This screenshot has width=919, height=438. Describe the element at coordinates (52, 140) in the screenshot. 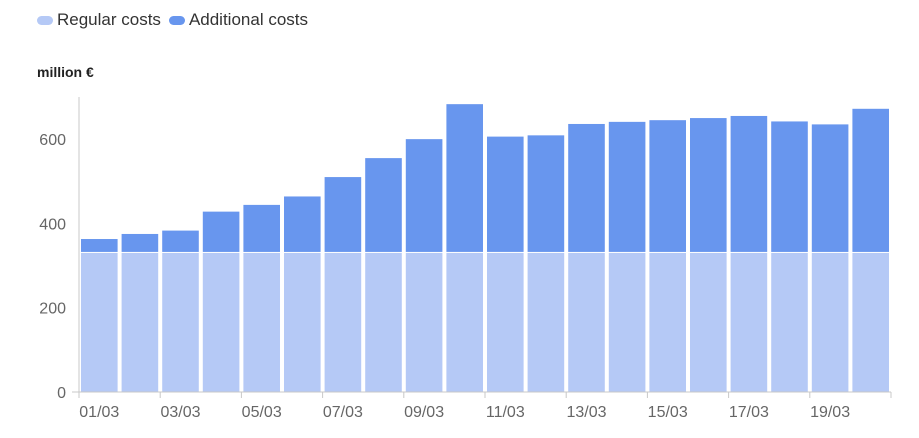

I see `y-tick-label: 600` at that location.